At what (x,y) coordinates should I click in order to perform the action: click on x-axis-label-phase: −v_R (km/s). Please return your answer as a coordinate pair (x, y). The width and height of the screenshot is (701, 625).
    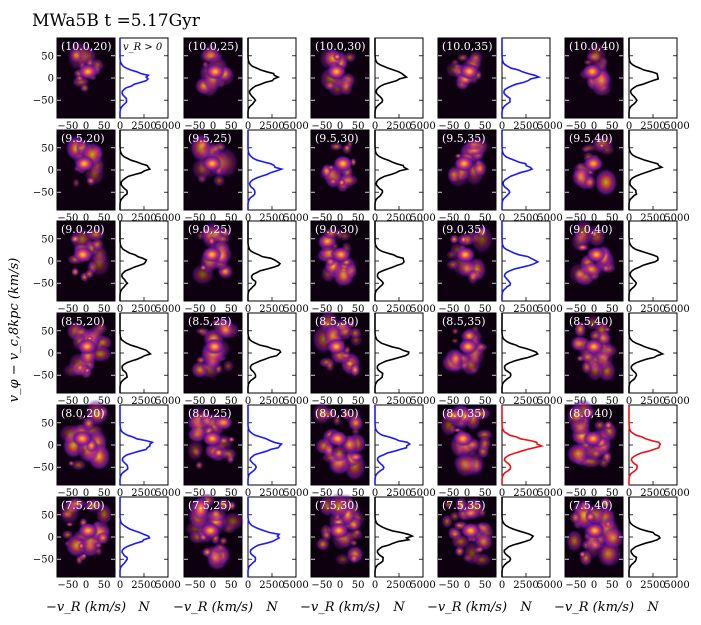
    Looking at the image, I should click on (340, 607).